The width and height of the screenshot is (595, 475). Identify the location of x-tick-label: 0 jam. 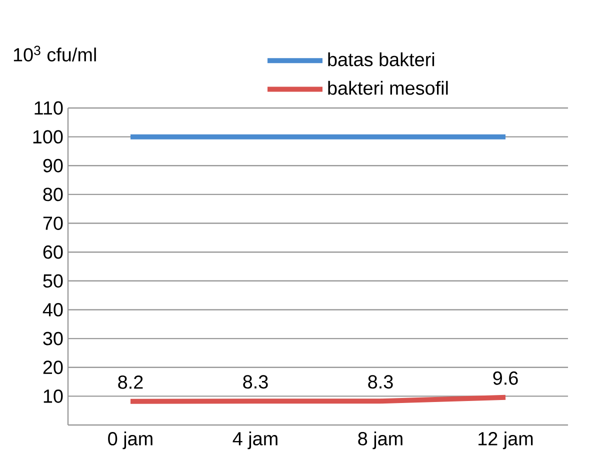
(130, 441).